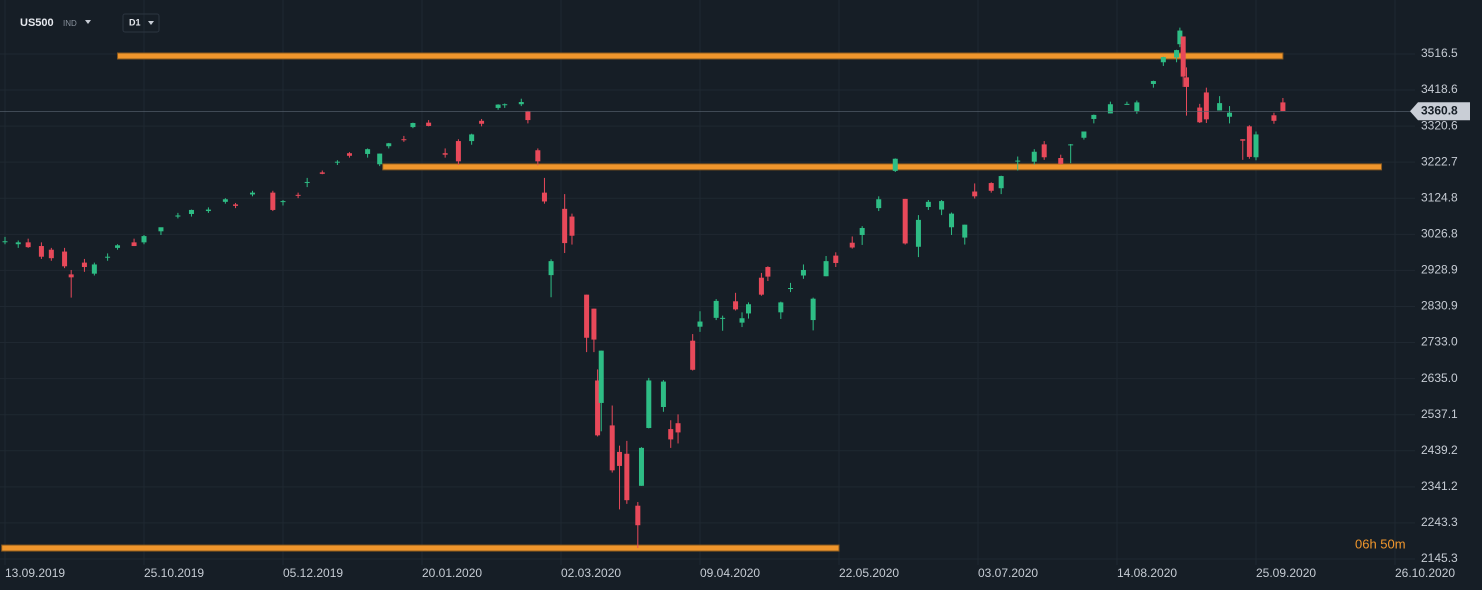 The height and width of the screenshot is (590, 1482). I want to click on y-tick-label: 3222.7, so click(1439, 161).